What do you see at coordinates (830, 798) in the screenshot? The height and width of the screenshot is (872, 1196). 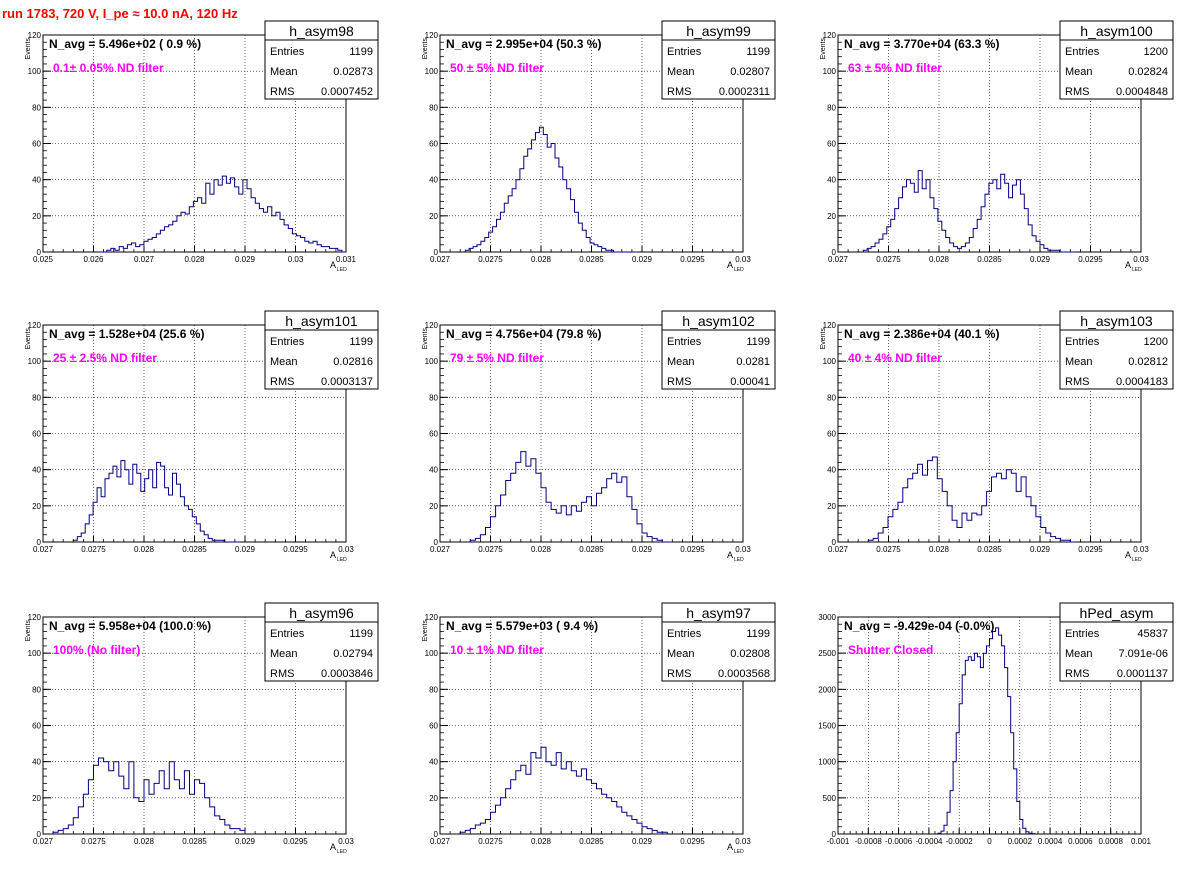 I see `y-tick-label: 500` at bounding box center [830, 798].